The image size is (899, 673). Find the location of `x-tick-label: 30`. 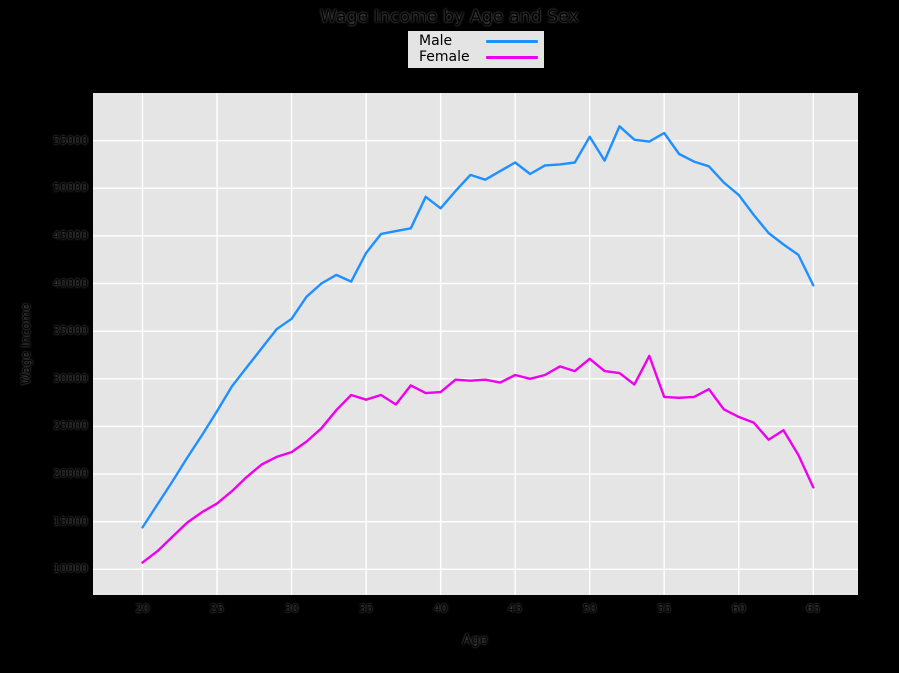

x-tick-label: 30 is located at coordinates (291, 608).